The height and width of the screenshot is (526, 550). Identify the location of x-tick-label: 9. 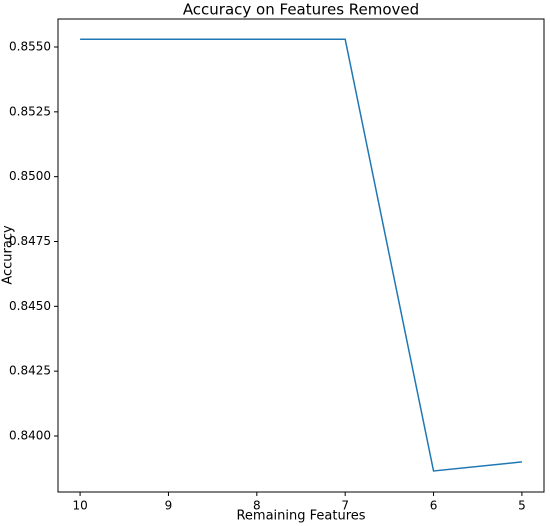
(169, 506).